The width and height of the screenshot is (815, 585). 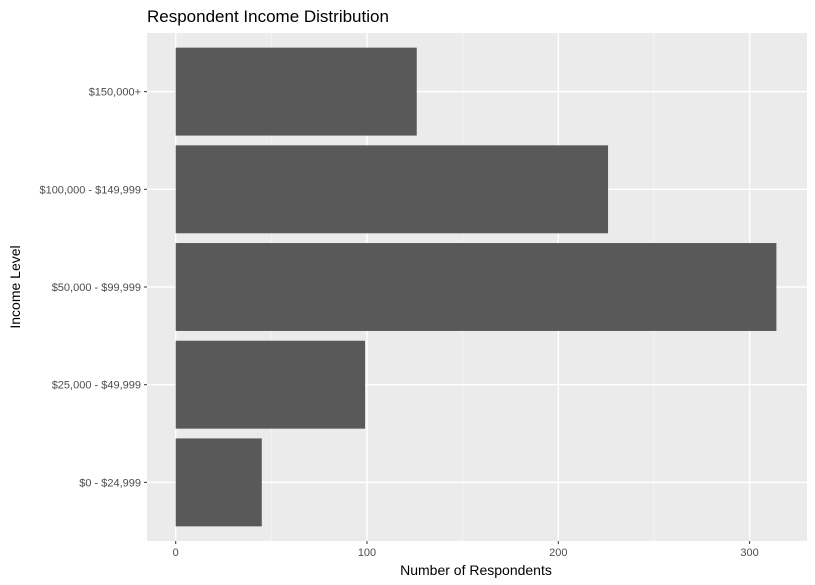 I want to click on chart-title: Respondent Income Distribution, so click(x=268, y=16).